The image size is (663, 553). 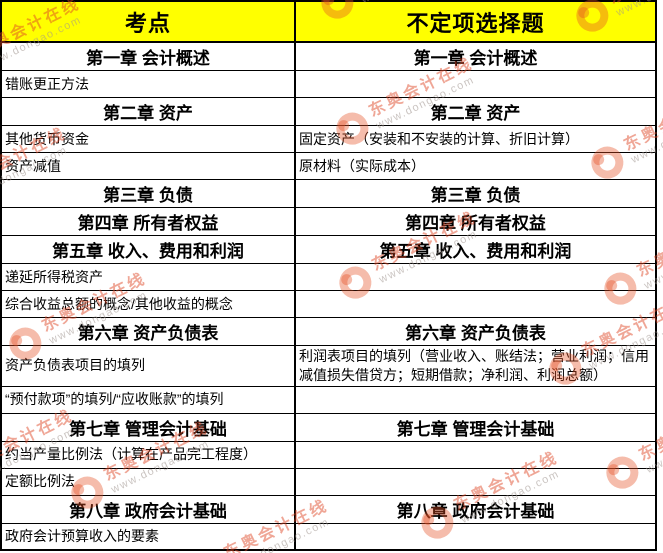 I want to click on topic-row: 错账更正方法, so click(x=328, y=84).